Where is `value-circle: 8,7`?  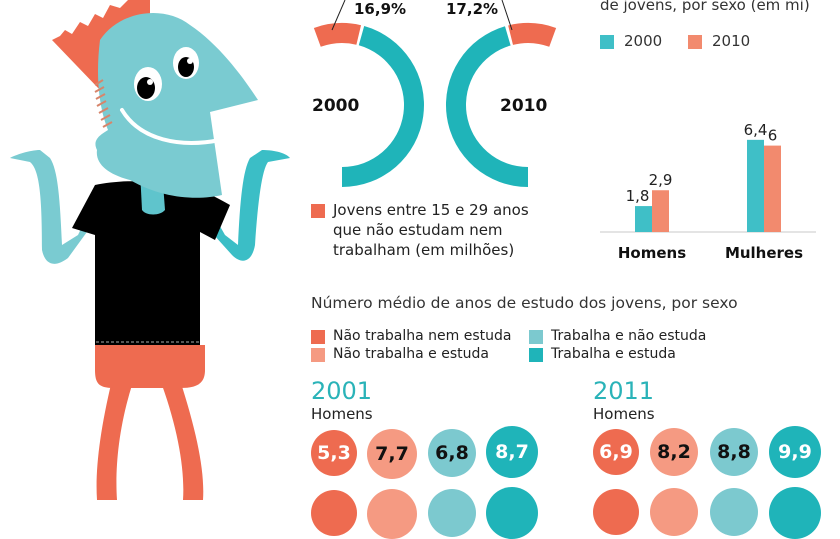 value-circle: 8,7 is located at coordinates (512, 452).